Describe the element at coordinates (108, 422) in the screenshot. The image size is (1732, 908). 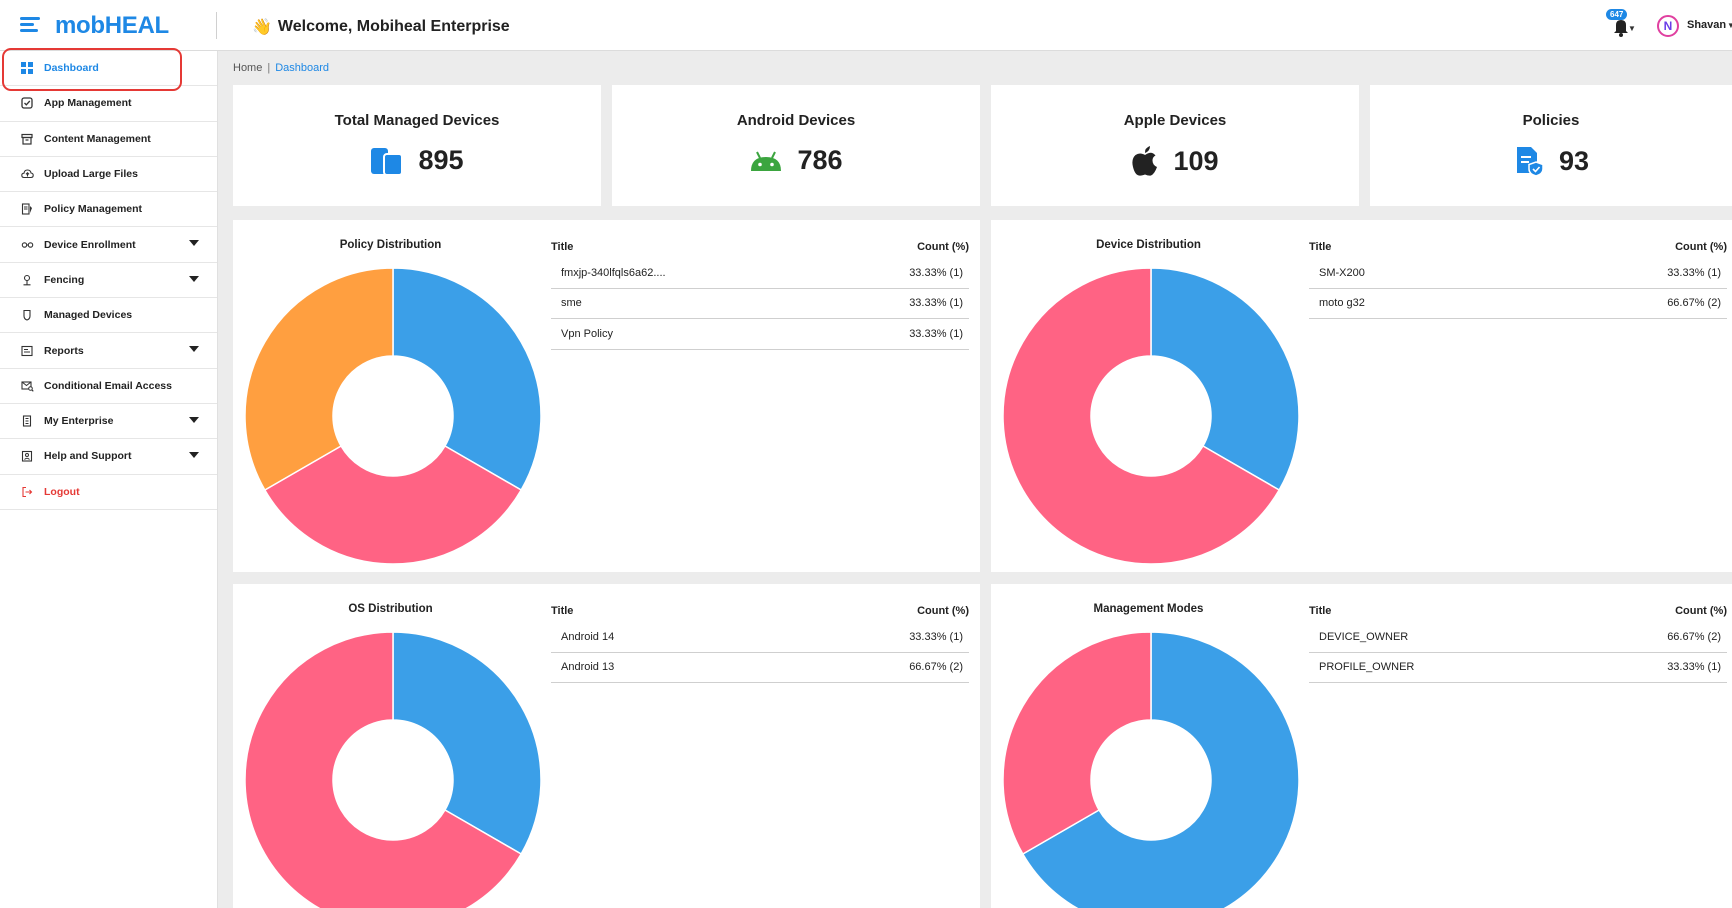
I see `sidebar-item-my-enterprise: My Enterprise` at that location.